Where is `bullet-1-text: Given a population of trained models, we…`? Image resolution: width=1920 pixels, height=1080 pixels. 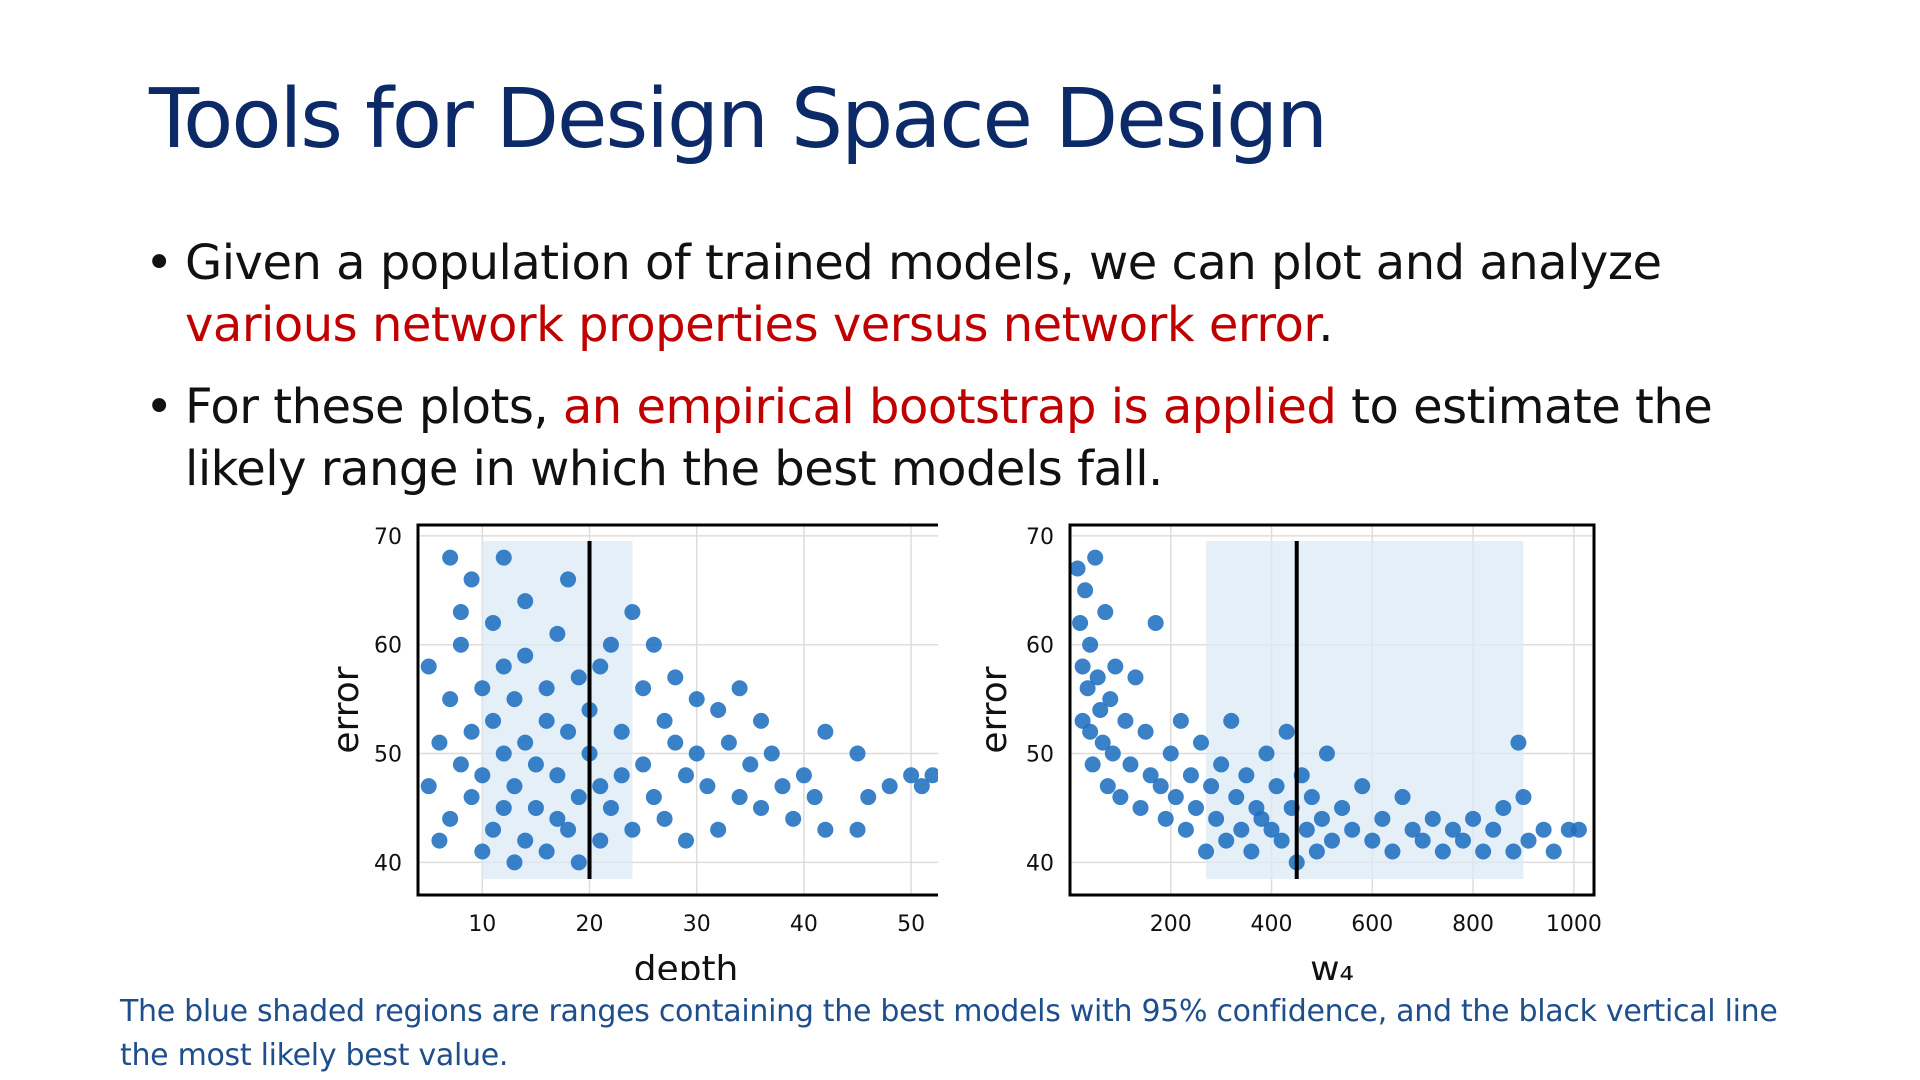 bullet-1-text: Given a population of trained models, we… is located at coordinates (923, 263).